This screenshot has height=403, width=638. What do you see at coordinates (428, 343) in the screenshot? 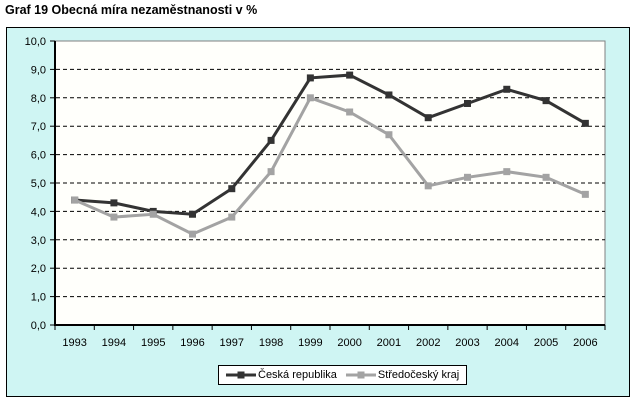
I see `x-axis-label: 2002` at bounding box center [428, 343].